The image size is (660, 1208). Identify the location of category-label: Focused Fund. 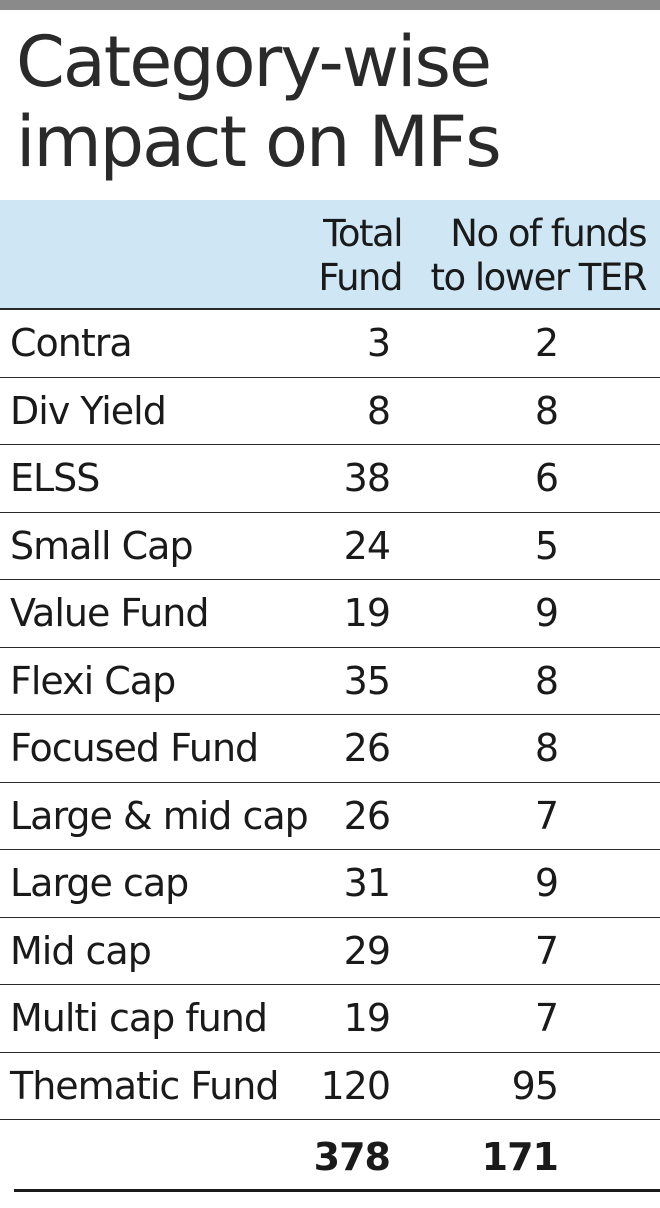
(134, 748).